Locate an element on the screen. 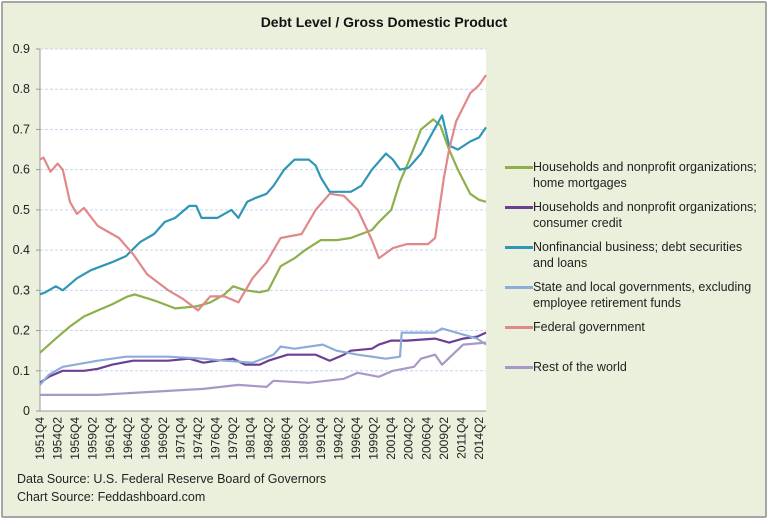 The height and width of the screenshot is (519, 768). x-tick-label: 1991Q4 is located at coordinates (321, 438).